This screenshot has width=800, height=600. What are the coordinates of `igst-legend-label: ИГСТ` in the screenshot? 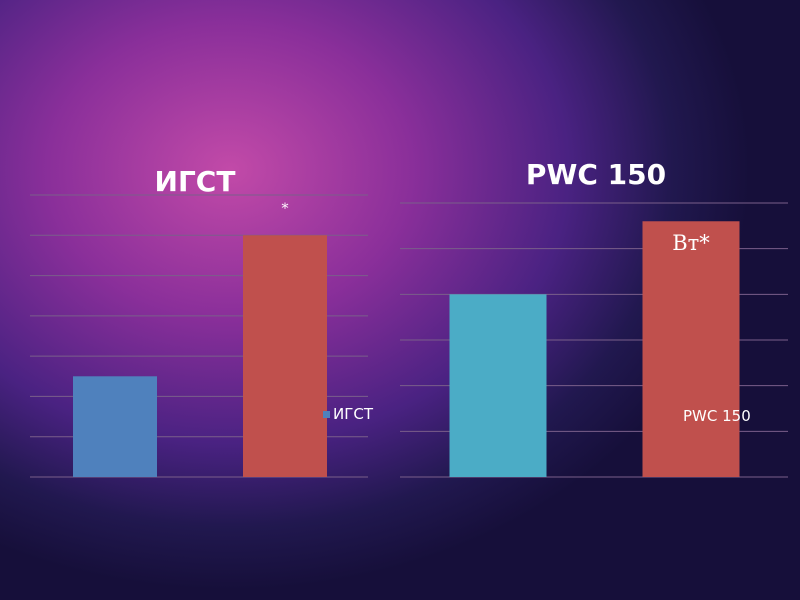 It's located at (353, 414).